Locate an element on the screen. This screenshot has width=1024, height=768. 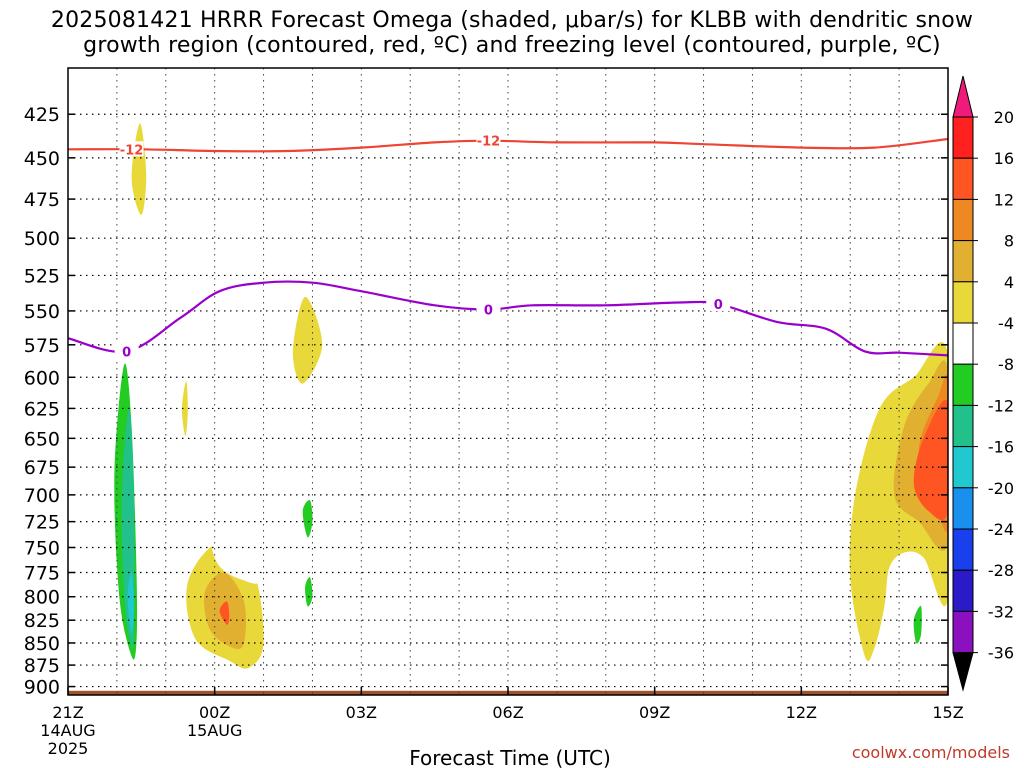
colorbar-label: -36 is located at coordinates (1001, 653).